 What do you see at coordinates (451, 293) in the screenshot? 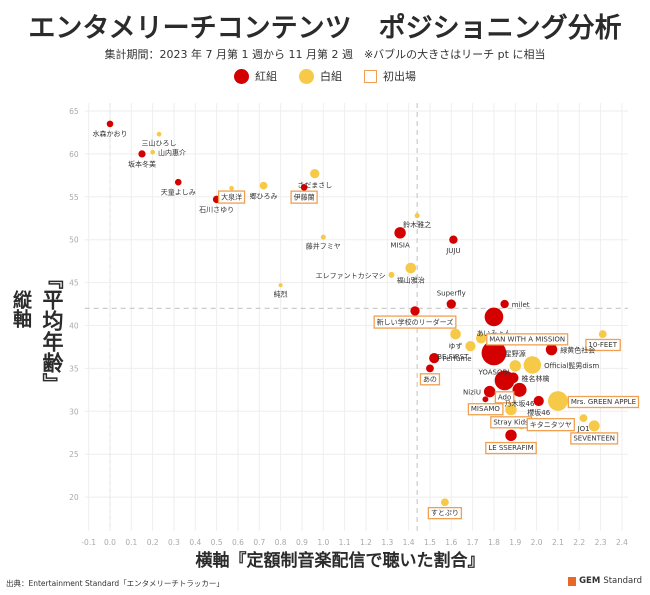
I see `point-label: Superfly` at bounding box center [451, 293].